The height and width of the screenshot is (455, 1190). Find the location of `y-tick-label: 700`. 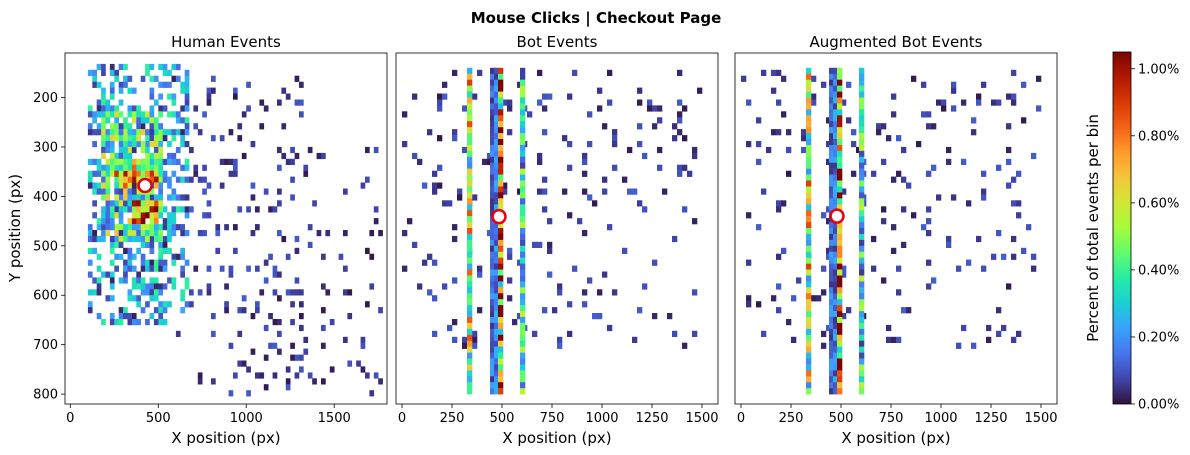

y-tick-label: 700 is located at coordinates (45, 345).